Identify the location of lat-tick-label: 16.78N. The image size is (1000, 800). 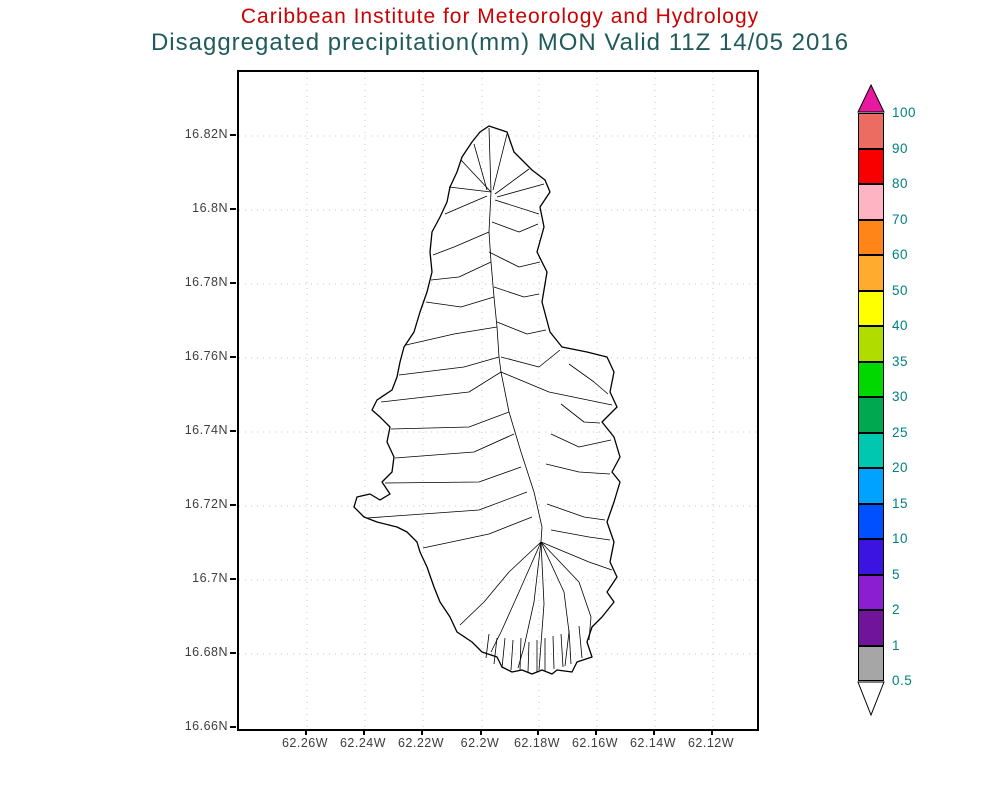
(206, 282).